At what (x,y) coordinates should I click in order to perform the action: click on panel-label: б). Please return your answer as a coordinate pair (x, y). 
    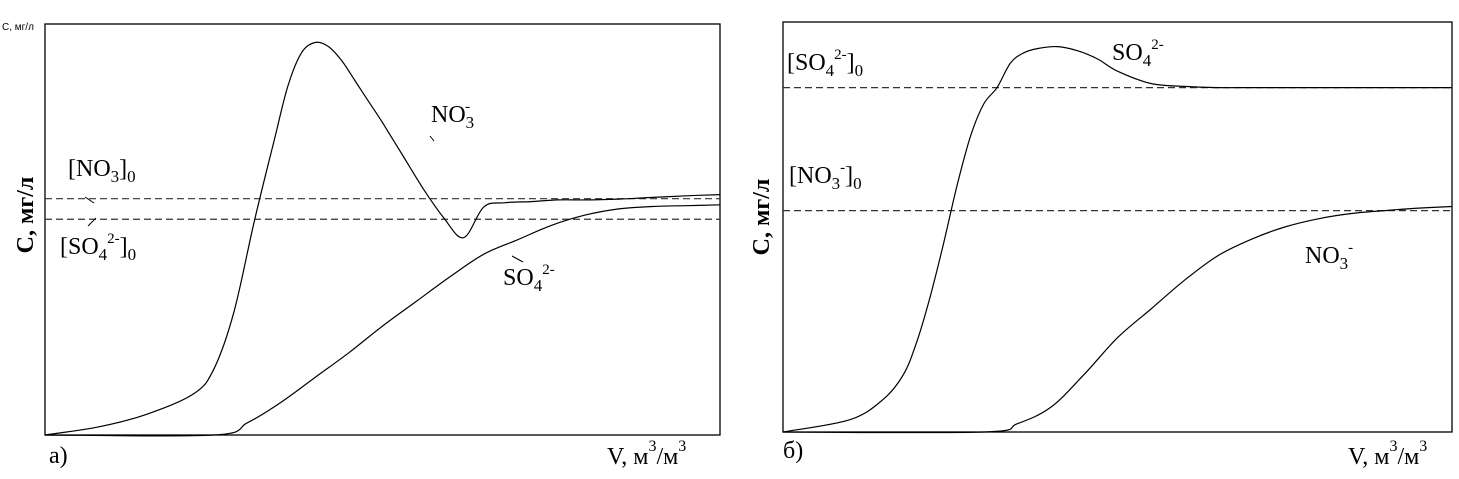
    Looking at the image, I should click on (793, 451).